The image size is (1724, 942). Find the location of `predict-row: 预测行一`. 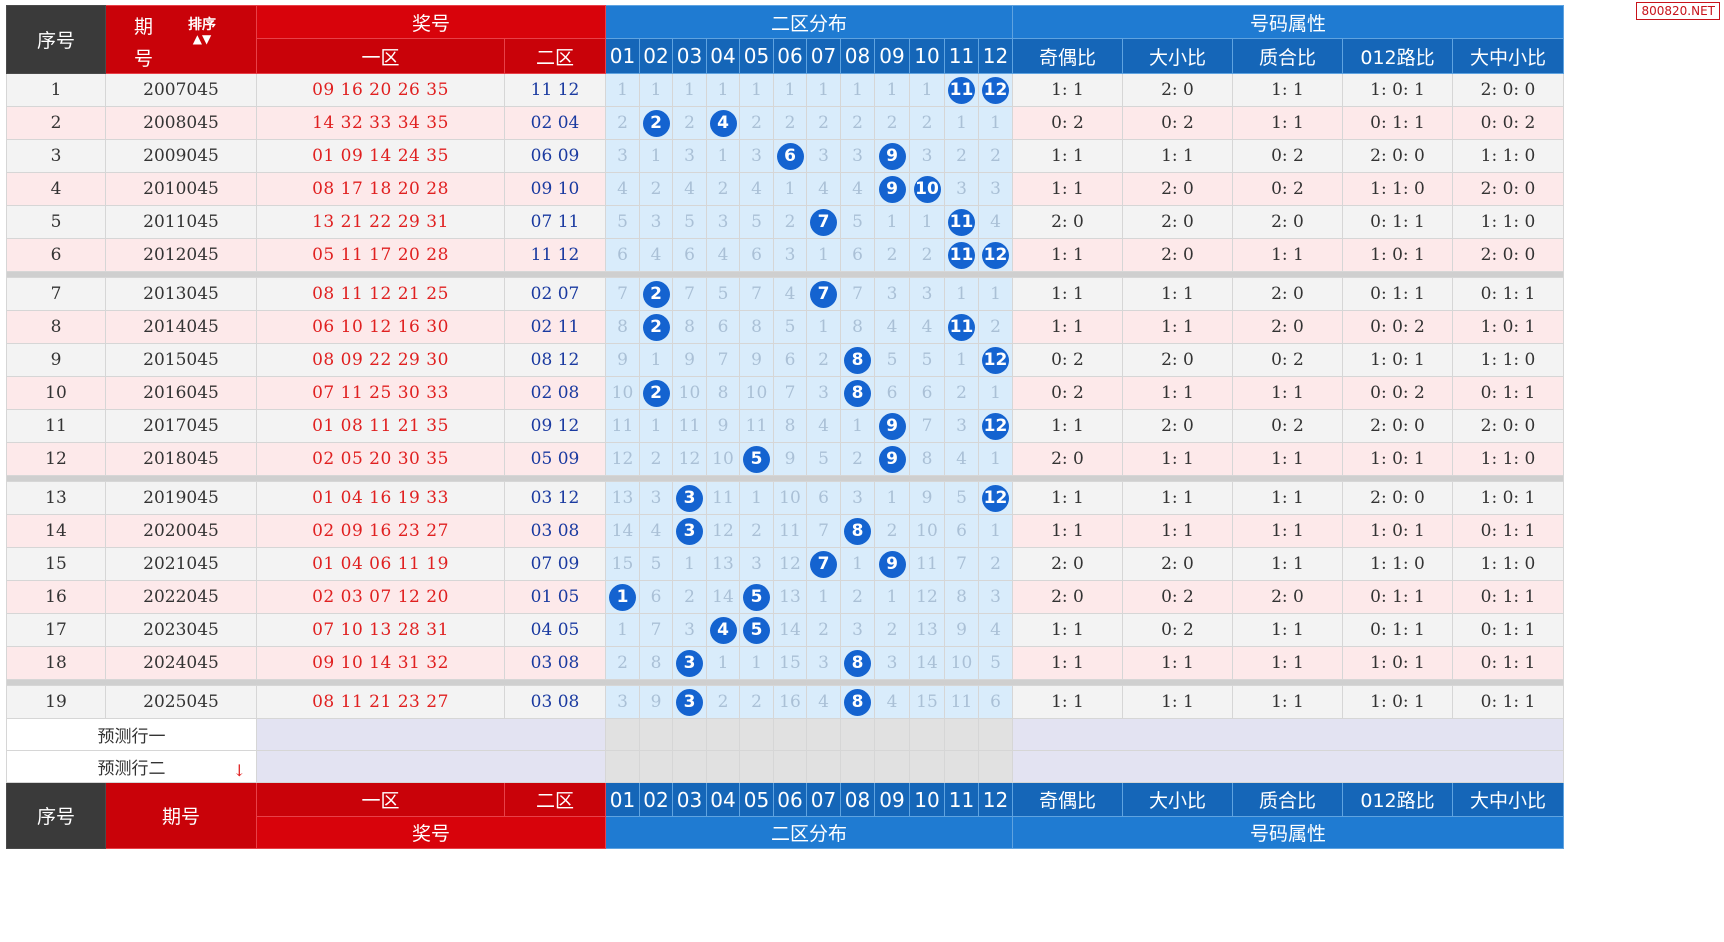

predict-row: 预测行一 is located at coordinates (785, 734).